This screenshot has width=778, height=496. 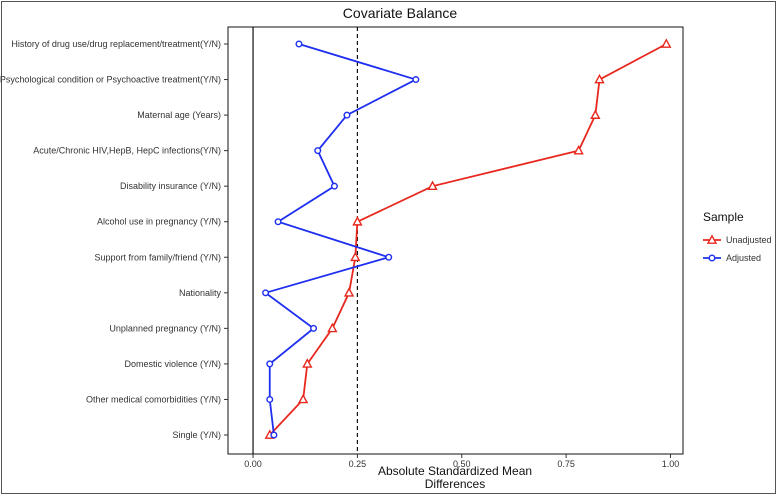 What do you see at coordinates (170, 186) in the screenshot?
I see `y-tick-label: Disability insurance (Y/N)` at bounding box center [170, 186].